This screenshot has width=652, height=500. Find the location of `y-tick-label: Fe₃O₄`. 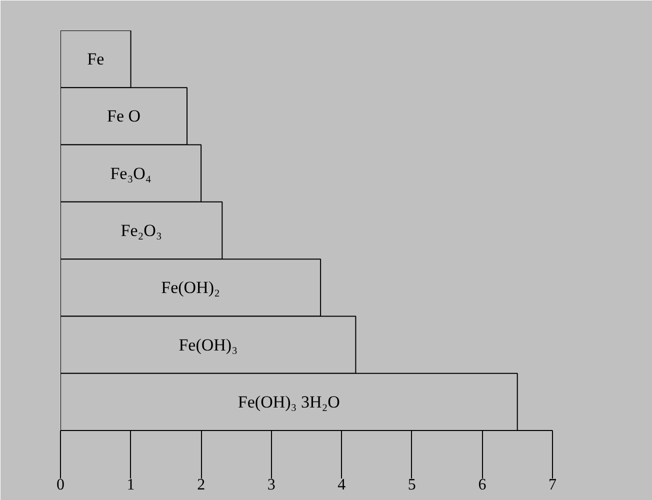

y-tick-label: Fe₃O₄ is located at coordinates (131, 173).